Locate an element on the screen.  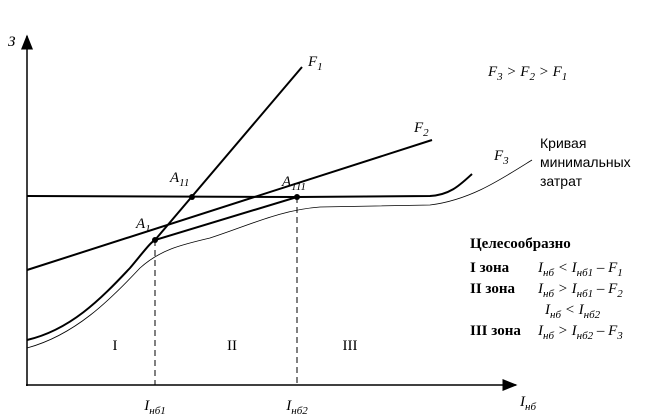
curve-label: F2 is located at coordinates (421, 129).